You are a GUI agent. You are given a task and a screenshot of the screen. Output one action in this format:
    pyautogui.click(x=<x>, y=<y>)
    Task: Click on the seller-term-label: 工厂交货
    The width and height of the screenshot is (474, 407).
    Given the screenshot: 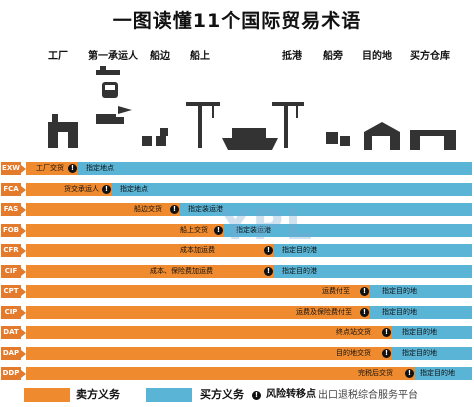 What is the action you would take?
    pyautogui.click(x=50, y=168)
    